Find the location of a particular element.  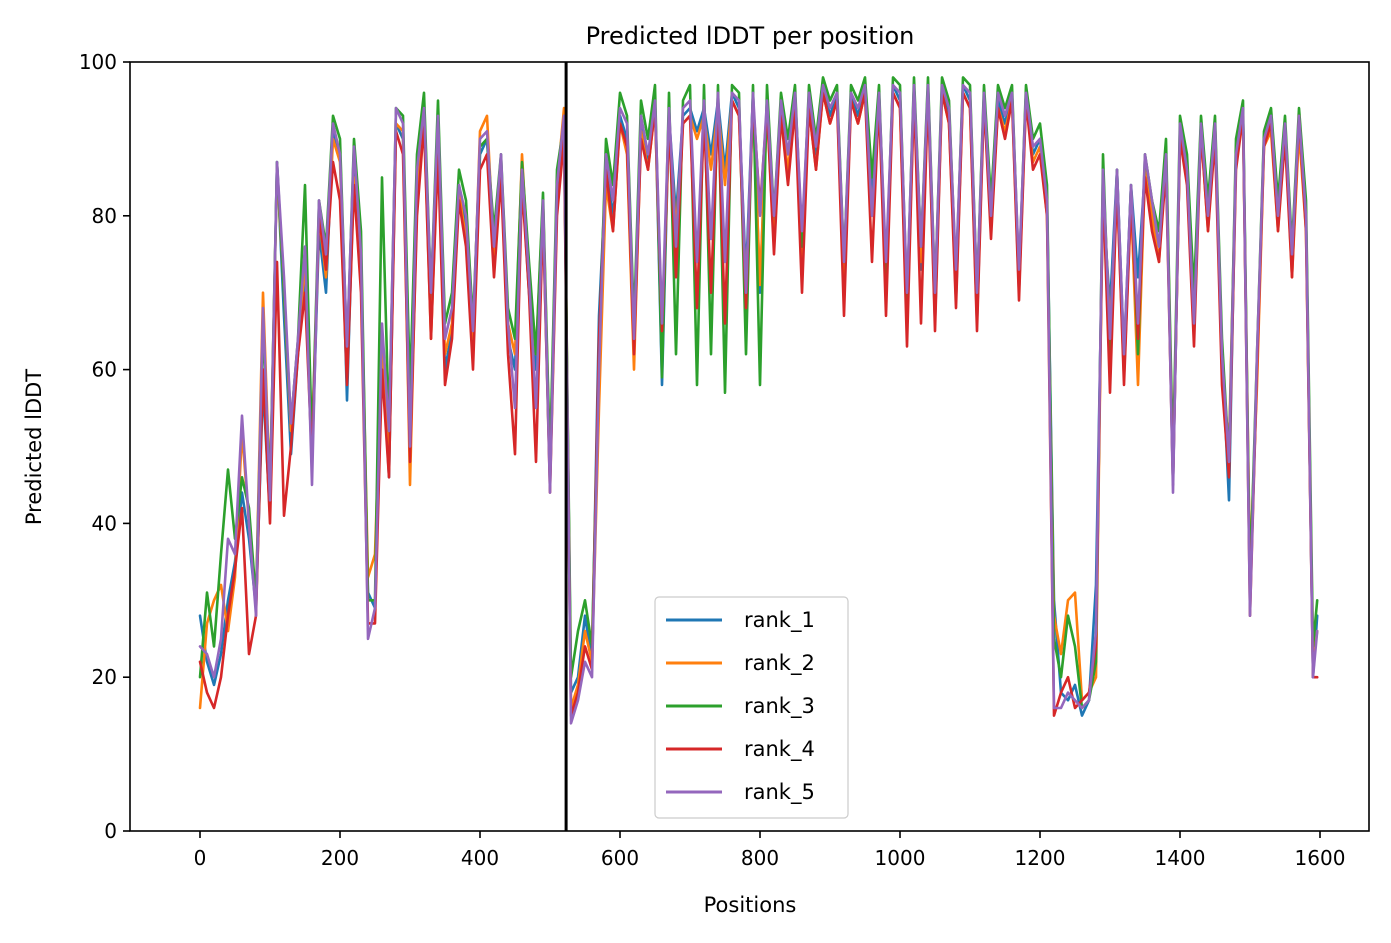

x-axis-label: Positions is located at coordinates (750, 905).